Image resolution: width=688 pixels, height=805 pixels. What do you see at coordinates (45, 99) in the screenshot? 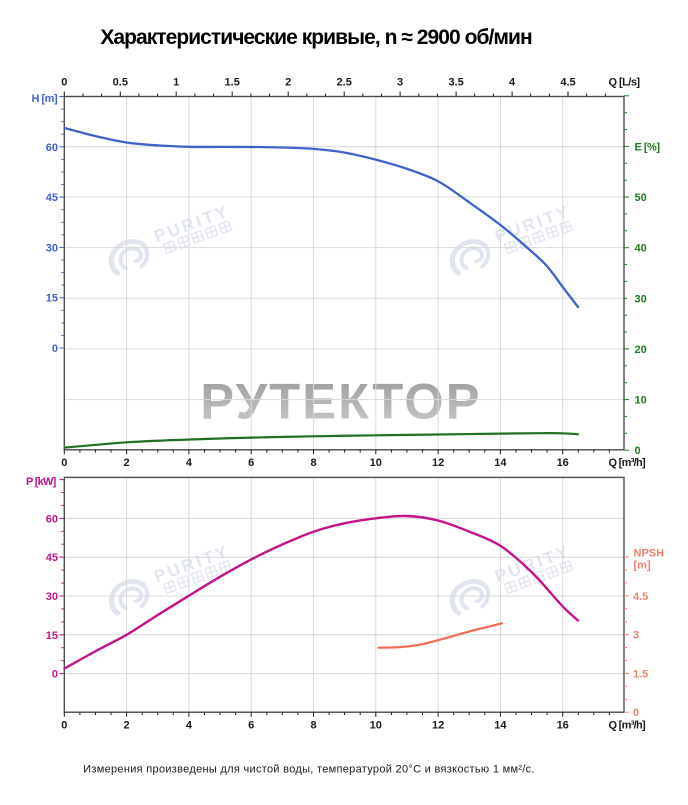
I see `svg-text: H [m]` at bounding box center [45, 99].